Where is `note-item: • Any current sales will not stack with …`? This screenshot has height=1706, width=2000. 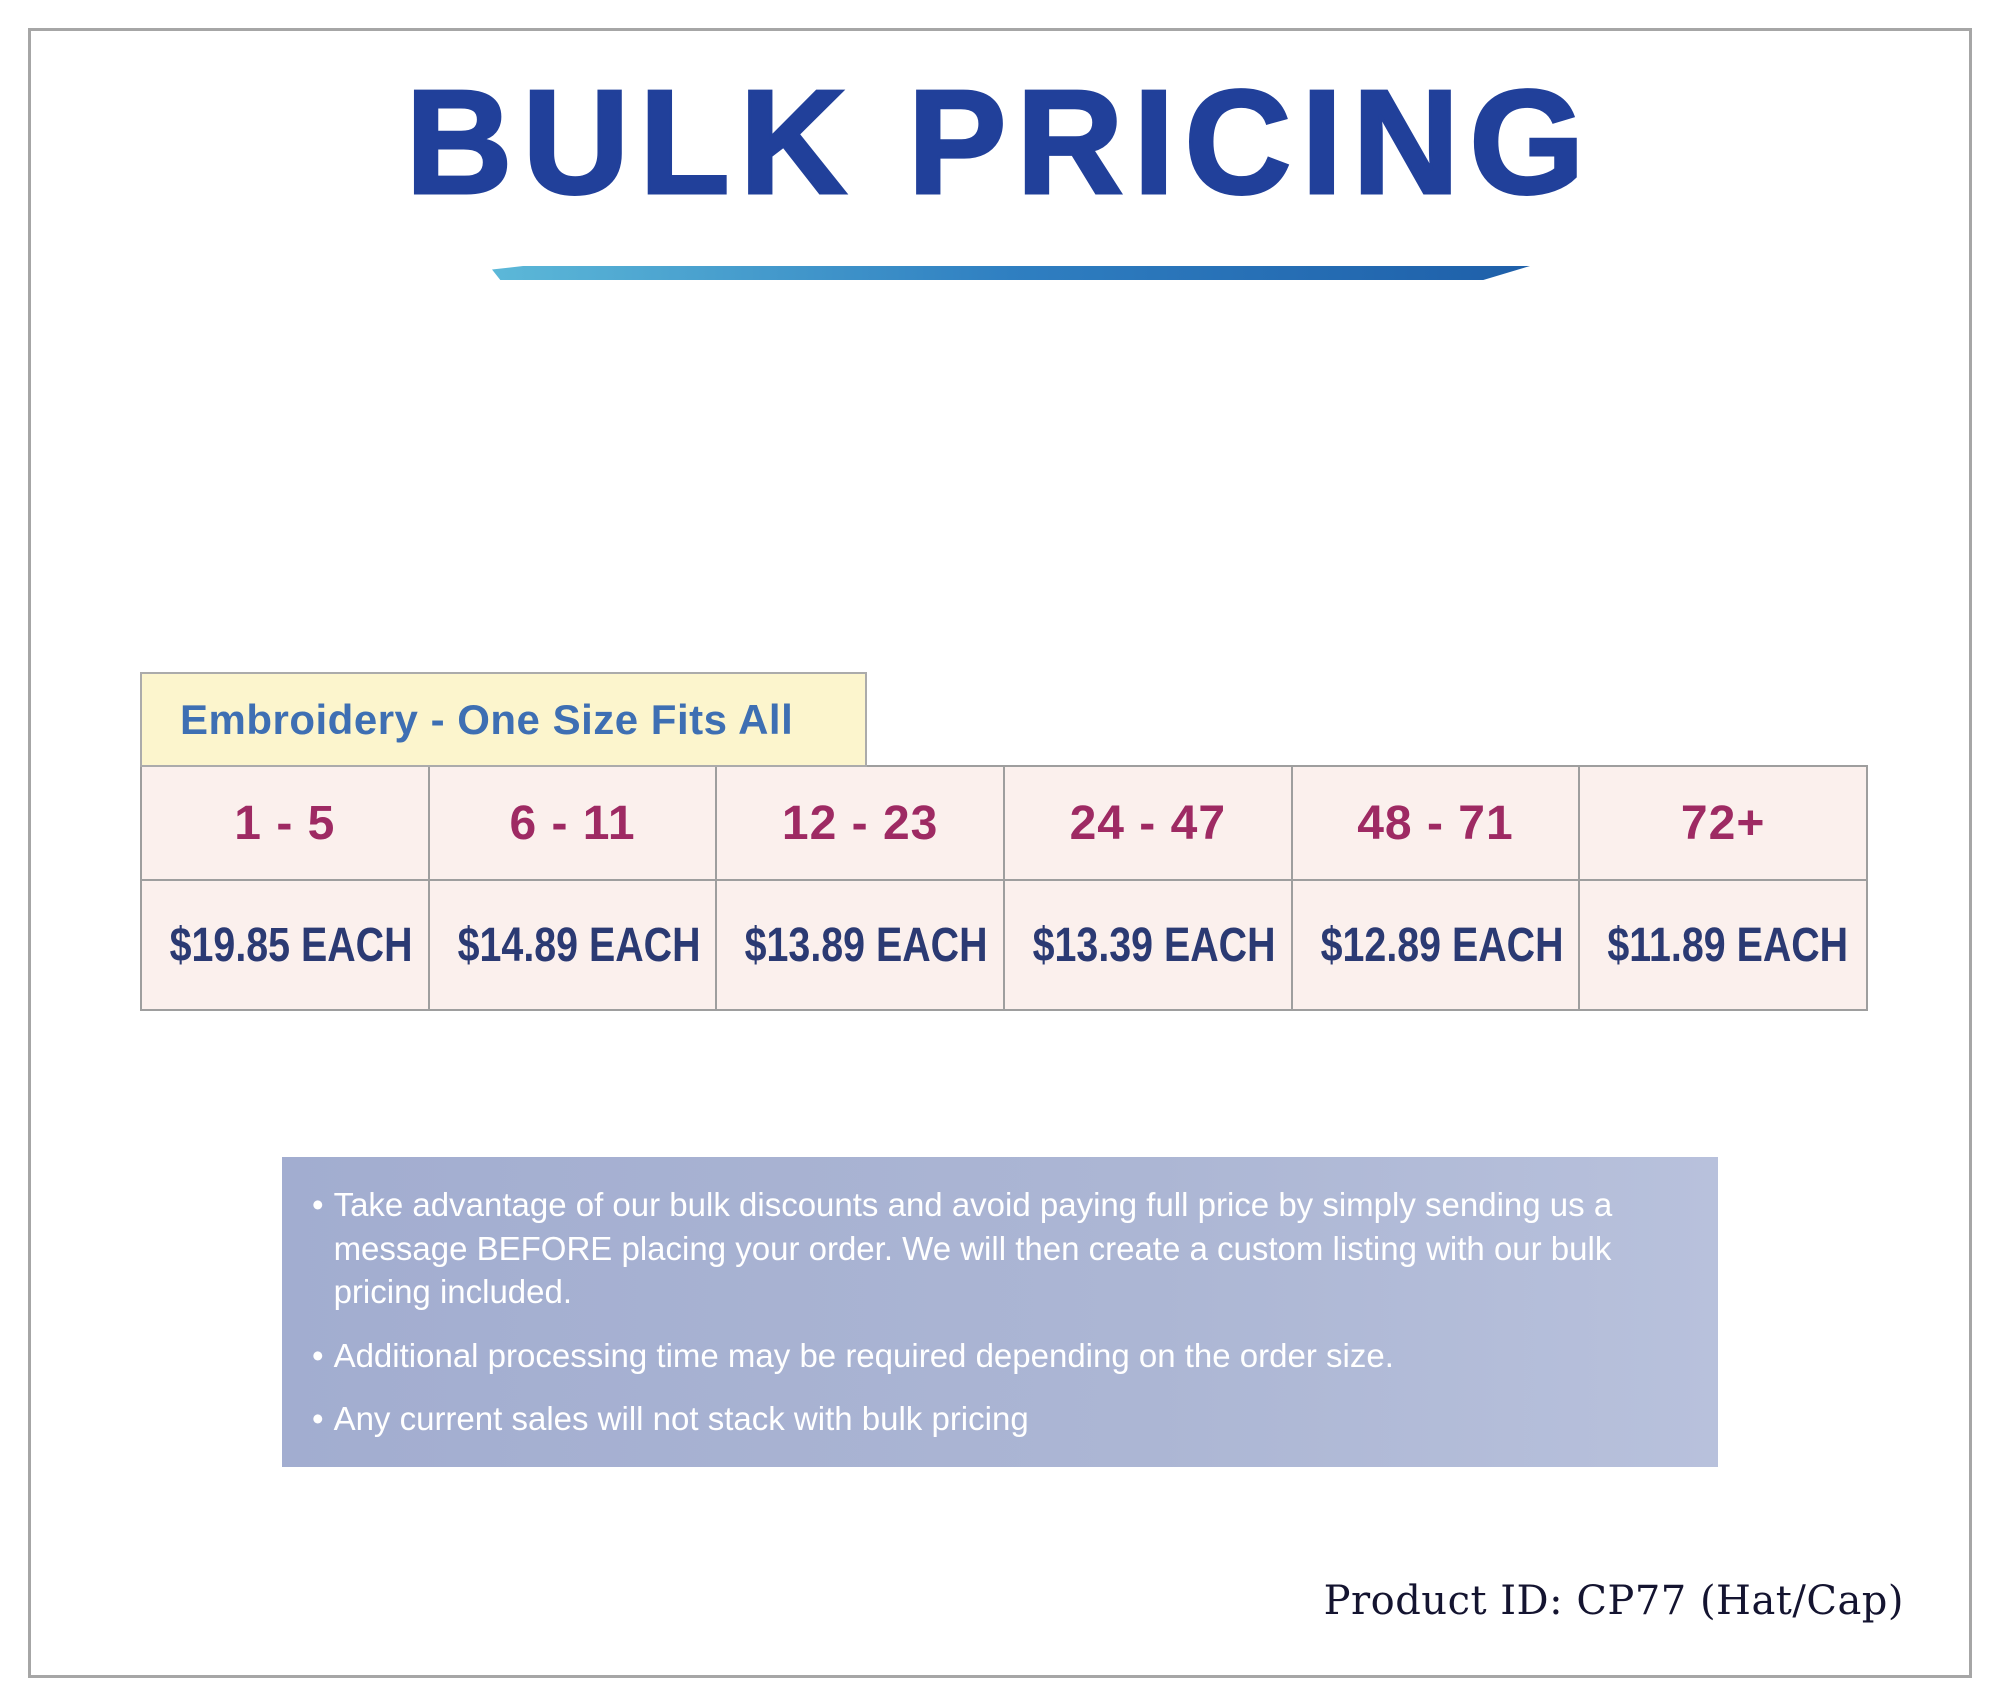 note-item: • Any current sales will not stack with … is located at coordinates (996, 1419).